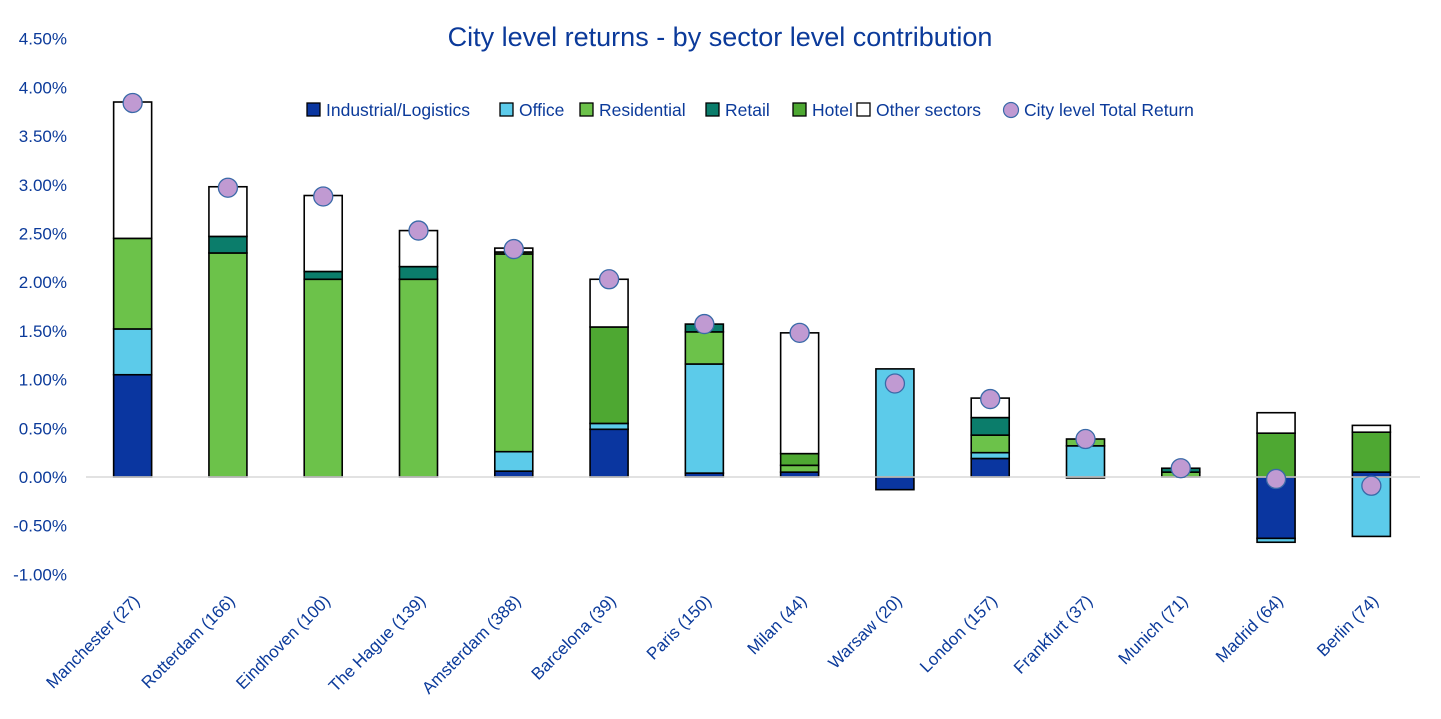 The height and width of the screenshot is (719, 1441). I want to click on legend-label: Hotel, so click(832, 110).